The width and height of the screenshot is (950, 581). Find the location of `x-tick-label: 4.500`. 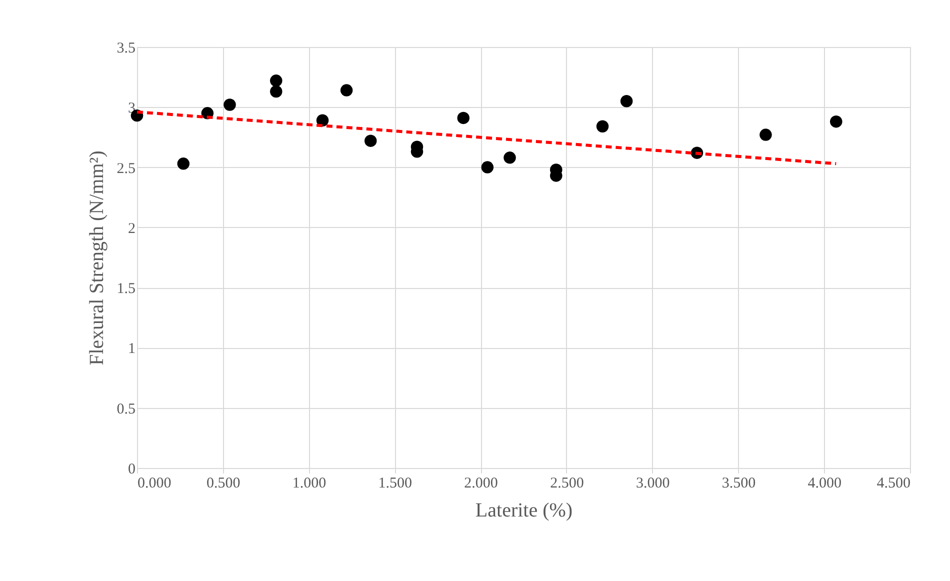

x-tick-label: 4.500 is located at coordinates (893, 484).